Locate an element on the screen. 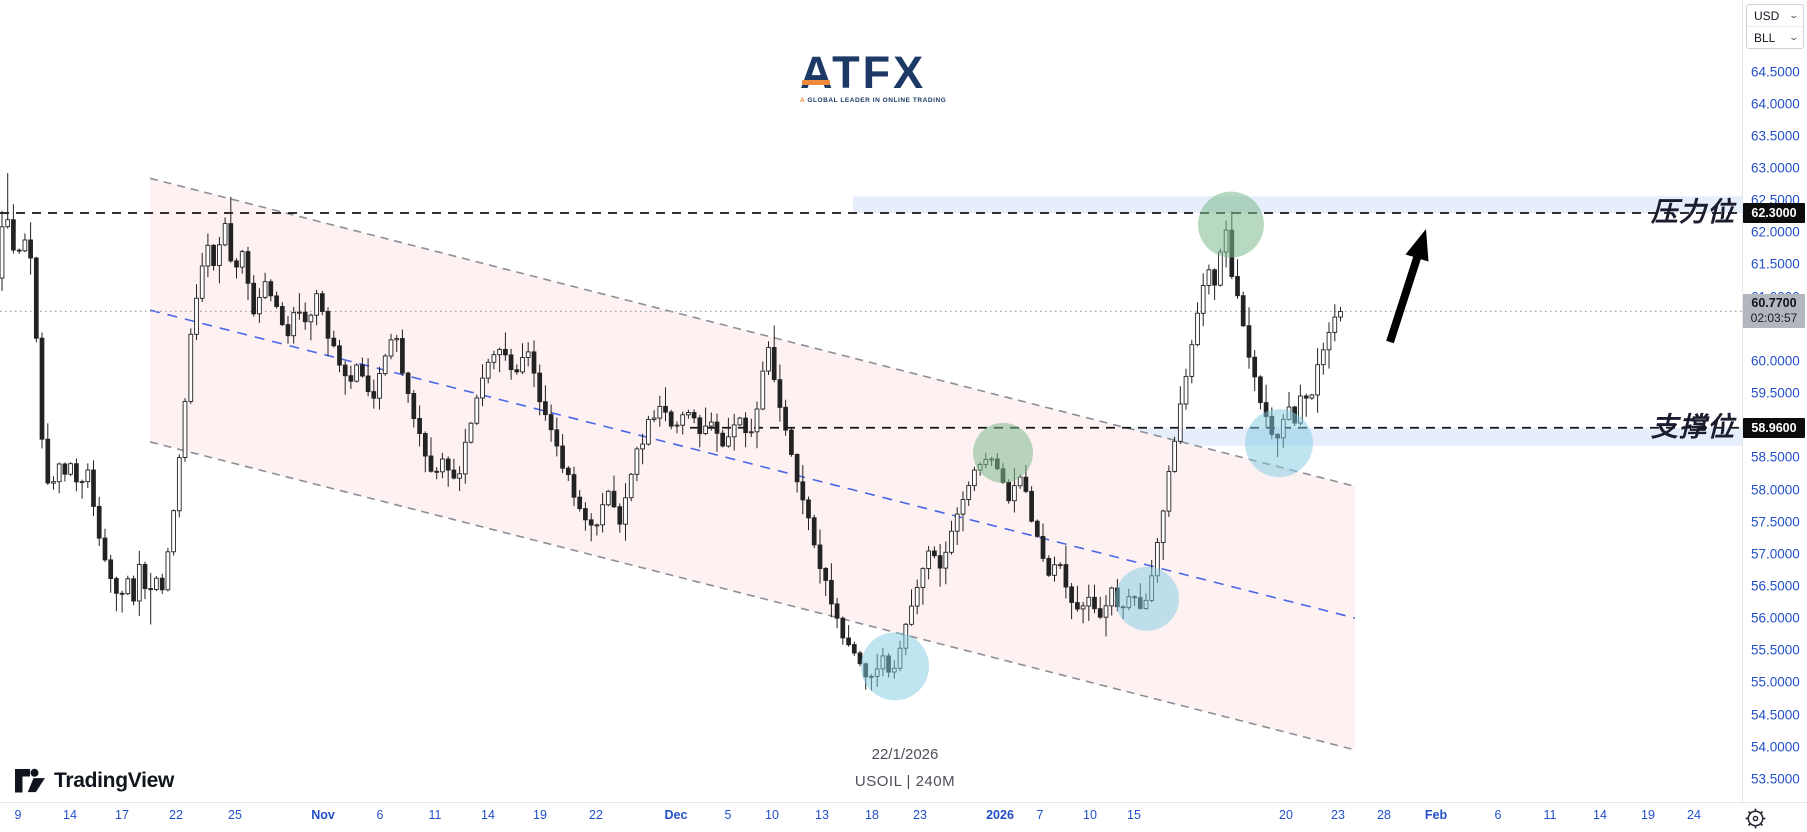  time-tick: 13 is located at coordinates (822, 815).